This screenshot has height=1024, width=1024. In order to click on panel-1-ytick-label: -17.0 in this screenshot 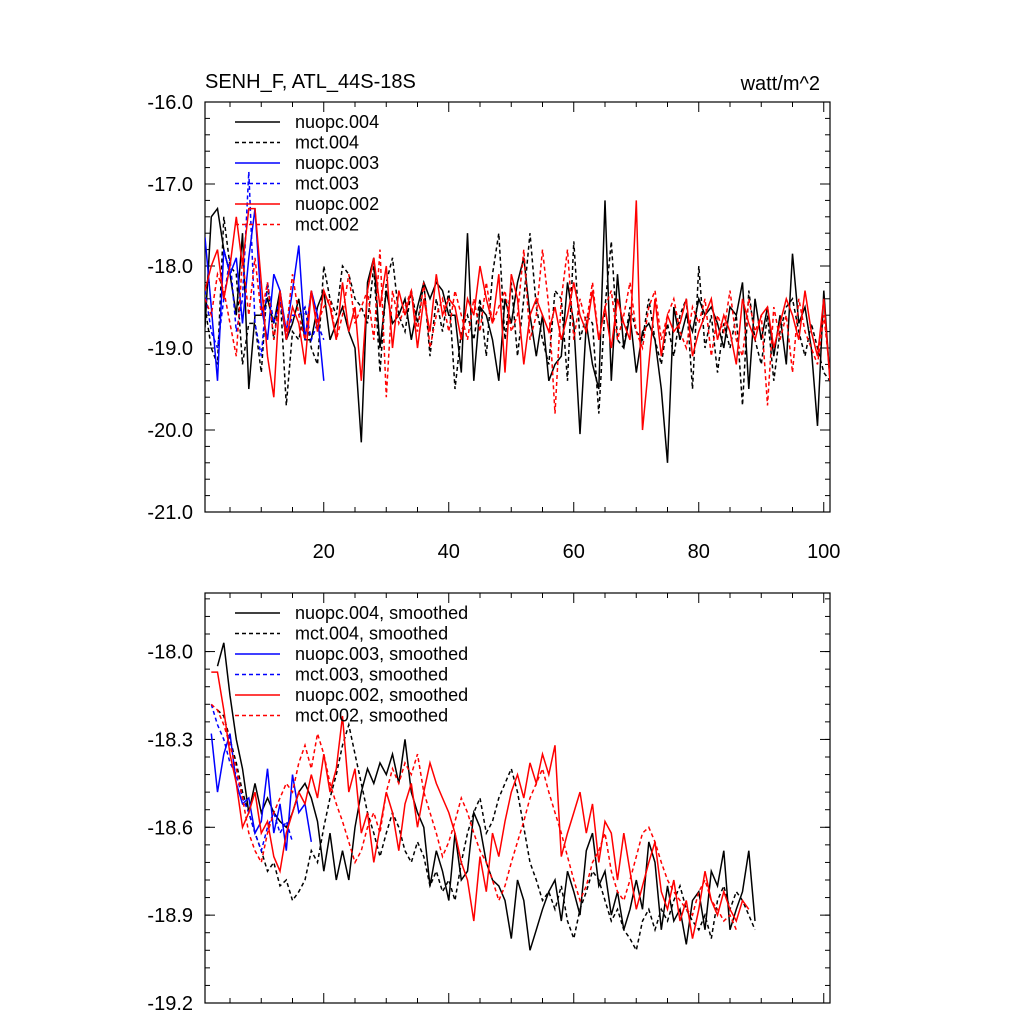, I will do `click(170, 185)`.